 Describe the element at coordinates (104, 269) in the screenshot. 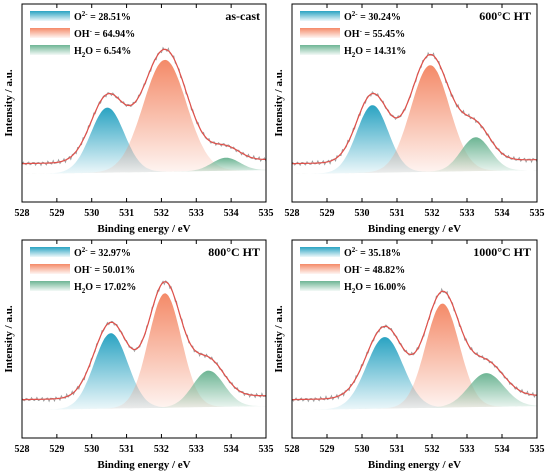

I see `legend-entry: OH- = 50.01%` at that location.